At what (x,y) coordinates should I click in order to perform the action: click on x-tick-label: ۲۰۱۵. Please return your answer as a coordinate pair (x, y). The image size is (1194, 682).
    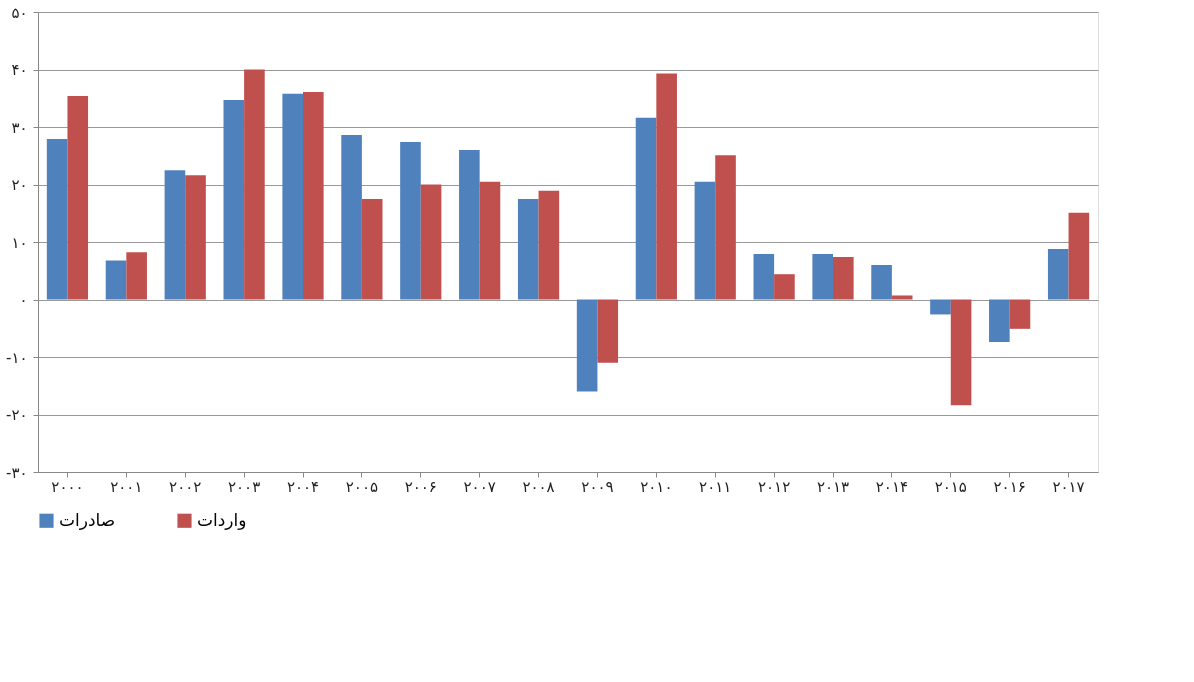
    Looking at the image, I should click on (950, 486).